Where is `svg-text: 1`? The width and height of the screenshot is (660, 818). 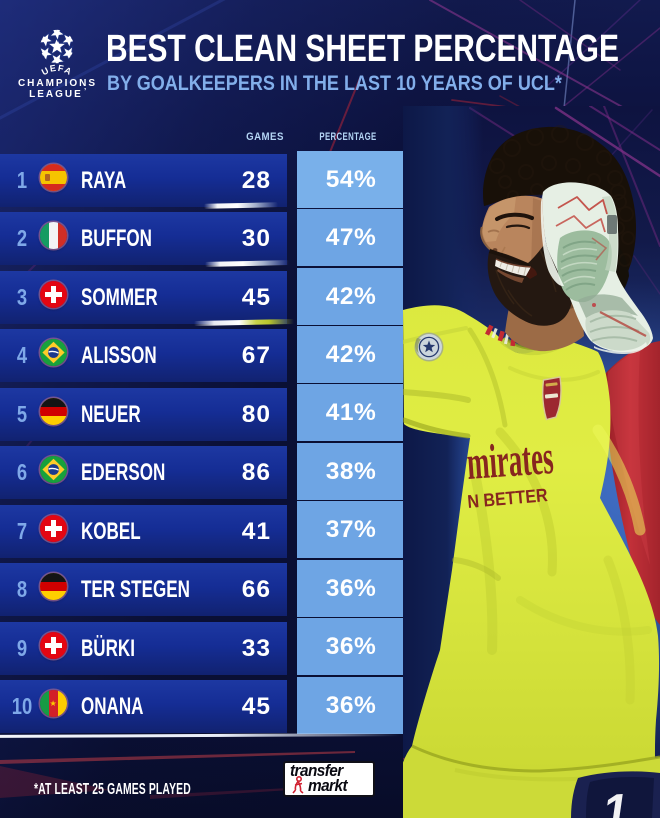 svg-text: 1 is located at coordinates (615, 801).